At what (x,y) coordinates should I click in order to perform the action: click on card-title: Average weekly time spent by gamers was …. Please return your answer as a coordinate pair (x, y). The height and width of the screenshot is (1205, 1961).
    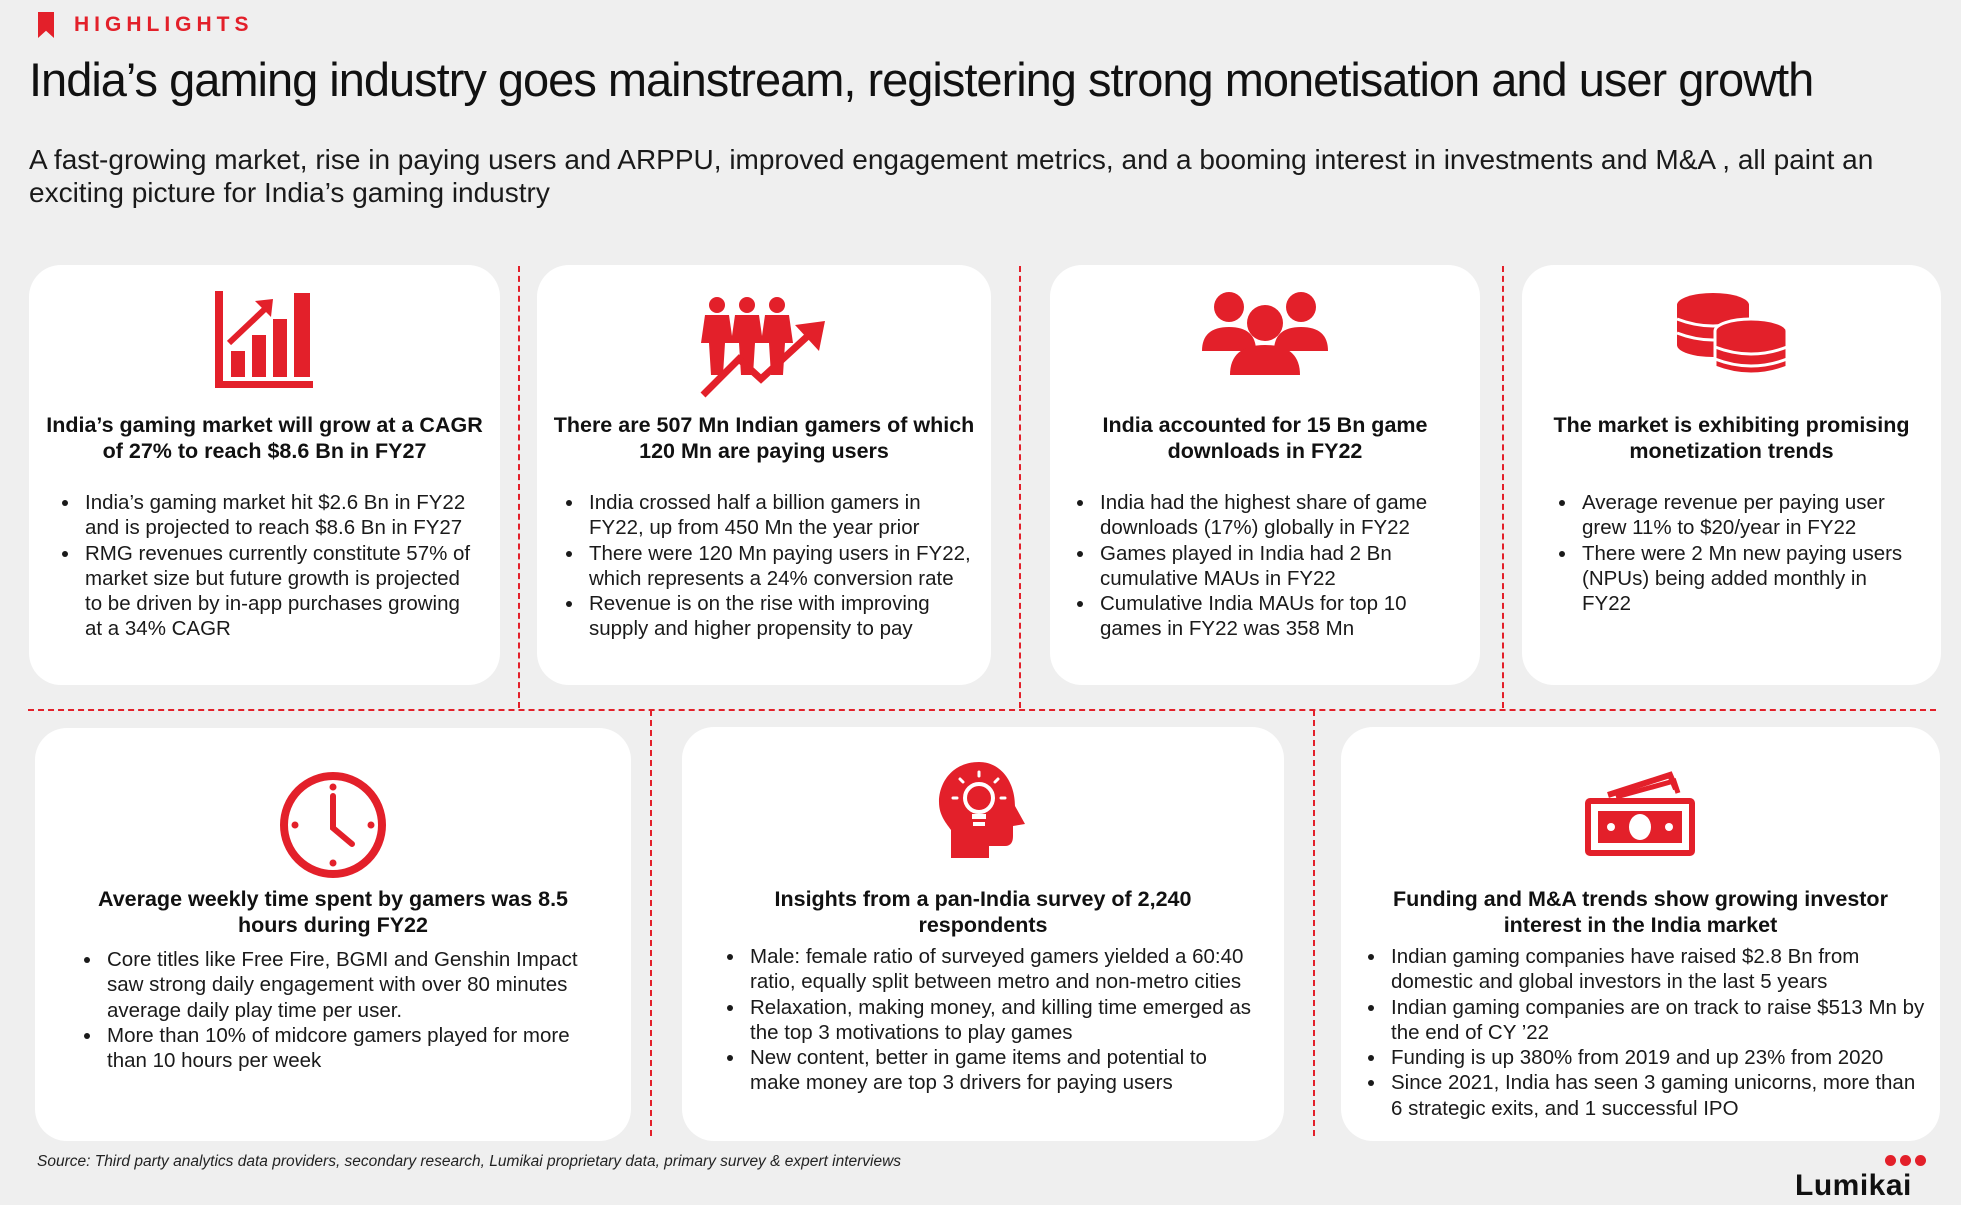
    Looking at the image, I should click on (333, 912).